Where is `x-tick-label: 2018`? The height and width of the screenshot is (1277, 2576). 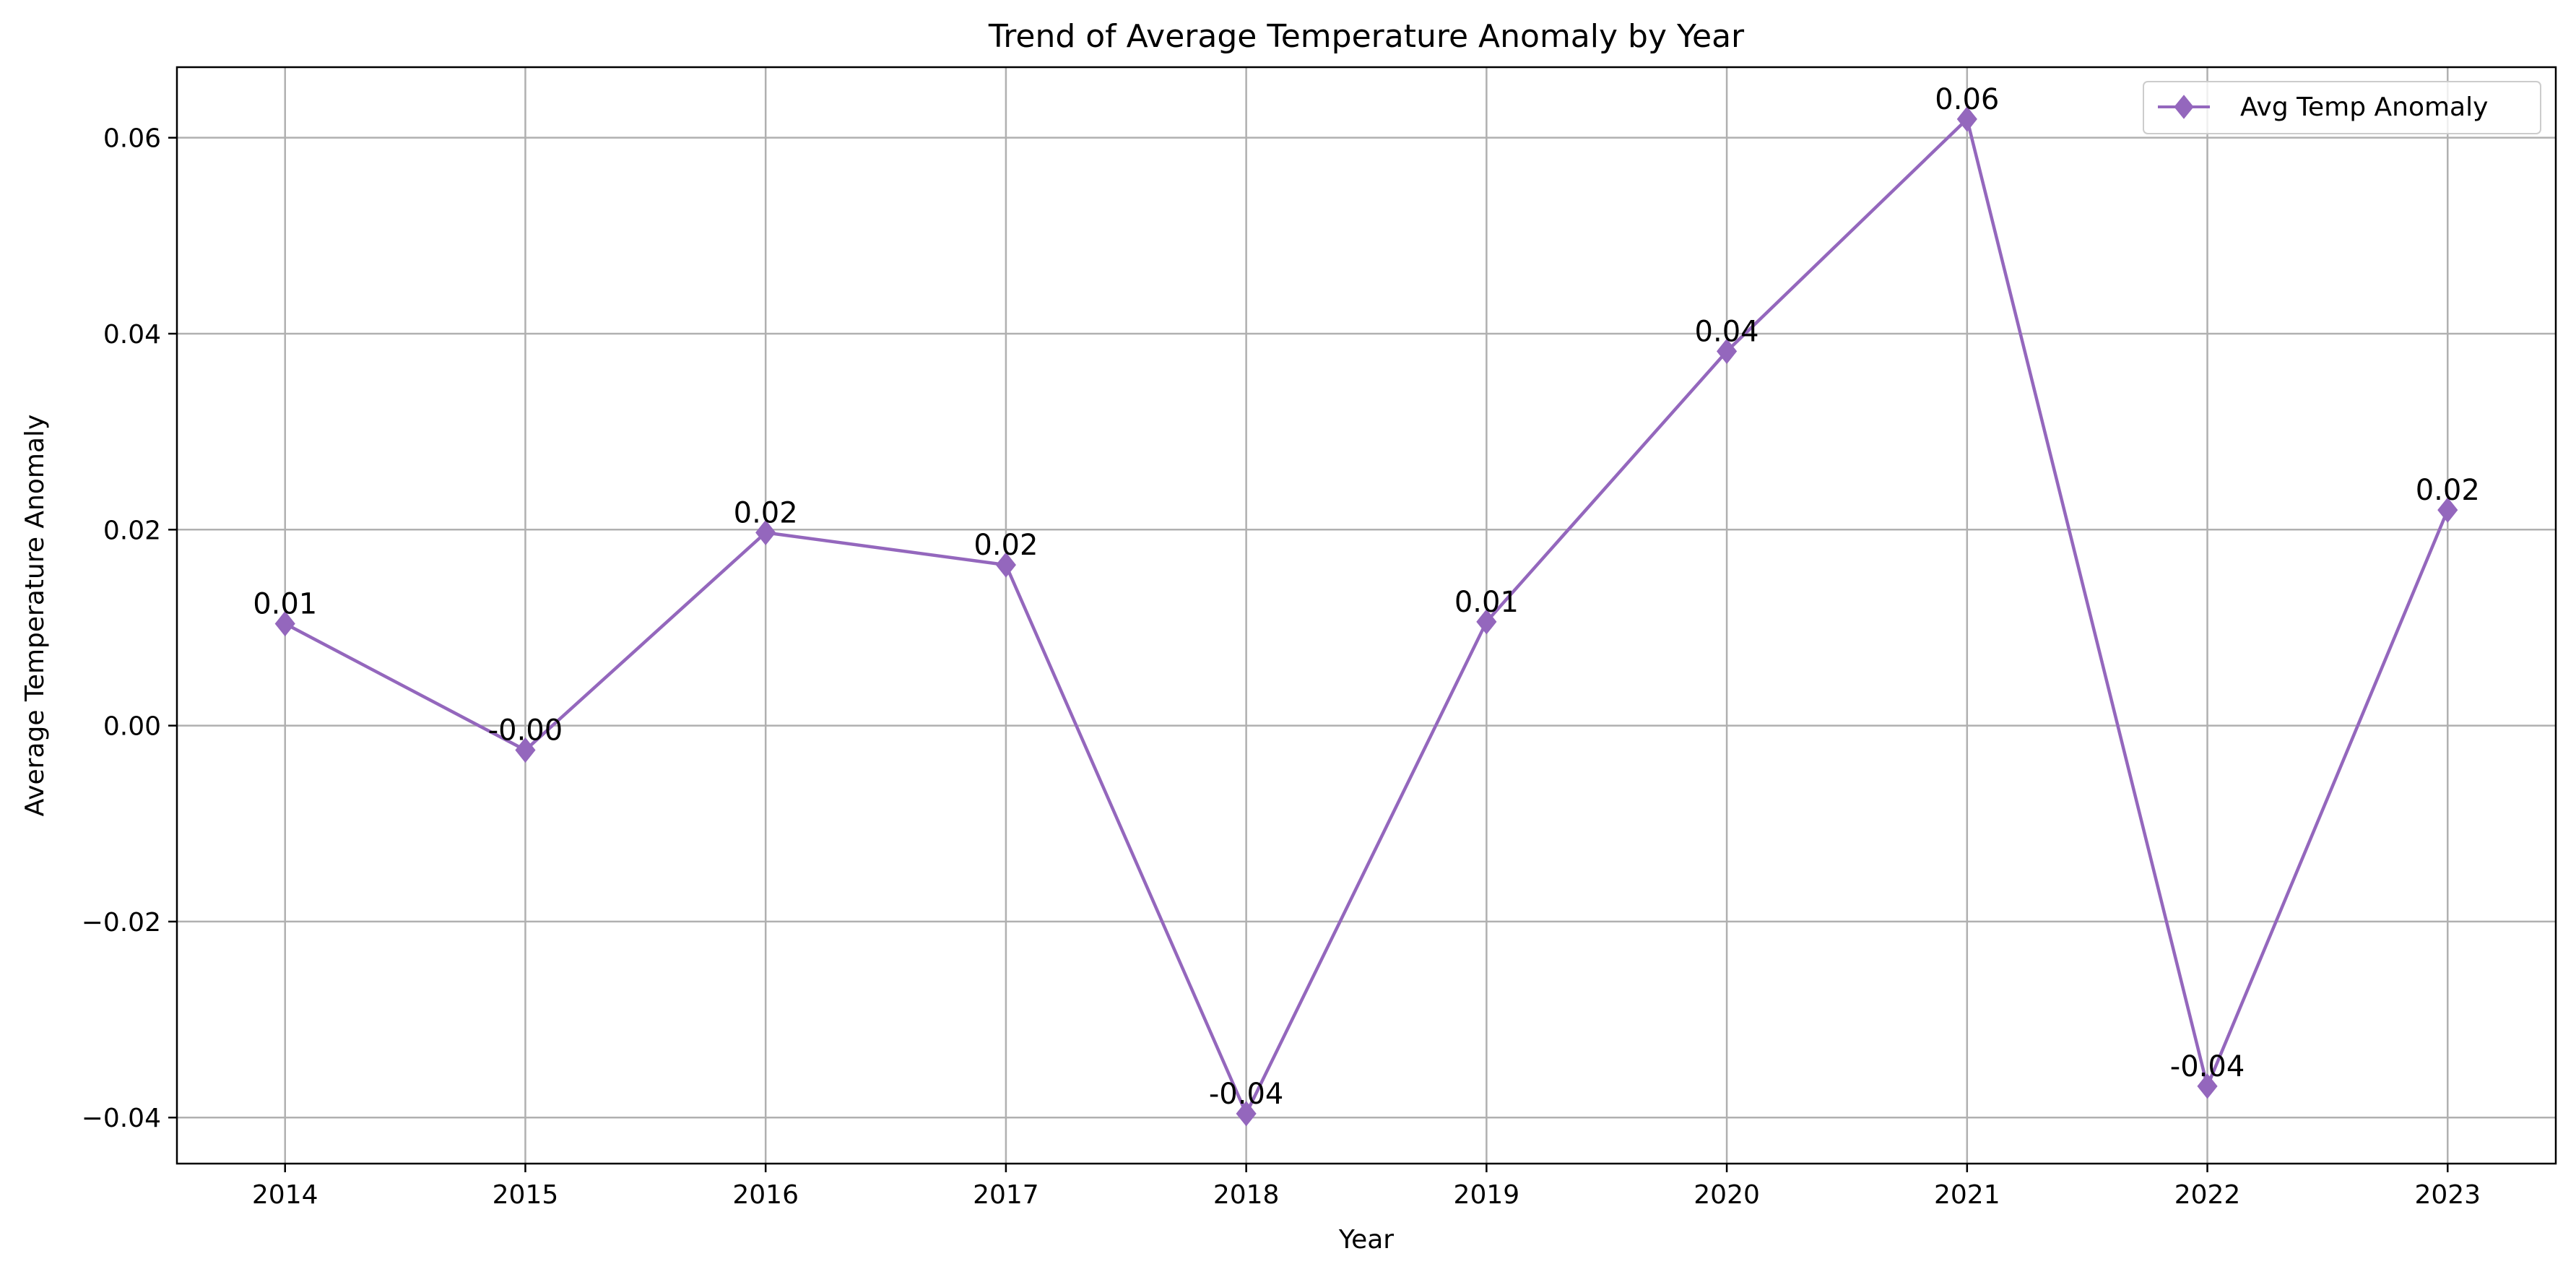
x-tick-label: 2018 is located at coordinates (1246, 1195).